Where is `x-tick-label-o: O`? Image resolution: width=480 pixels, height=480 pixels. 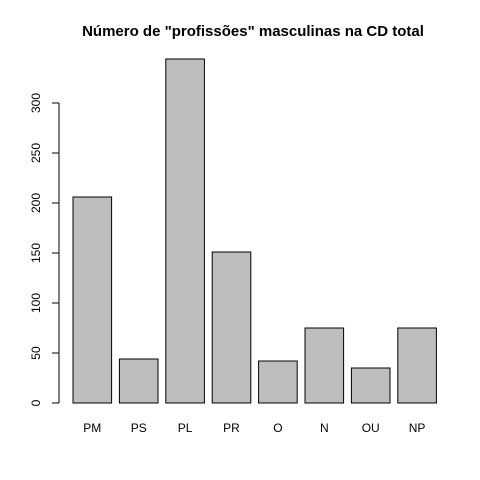 x-tick-label-o: O is located at coordinates (277, 428).